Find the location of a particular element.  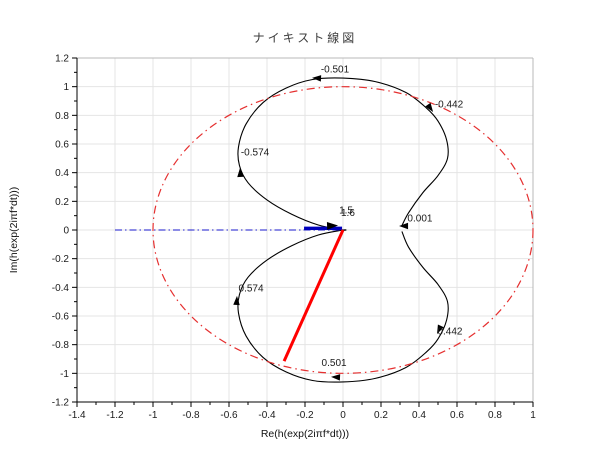

x-tick-label: -0.4 is located at coordinates (267, 415).